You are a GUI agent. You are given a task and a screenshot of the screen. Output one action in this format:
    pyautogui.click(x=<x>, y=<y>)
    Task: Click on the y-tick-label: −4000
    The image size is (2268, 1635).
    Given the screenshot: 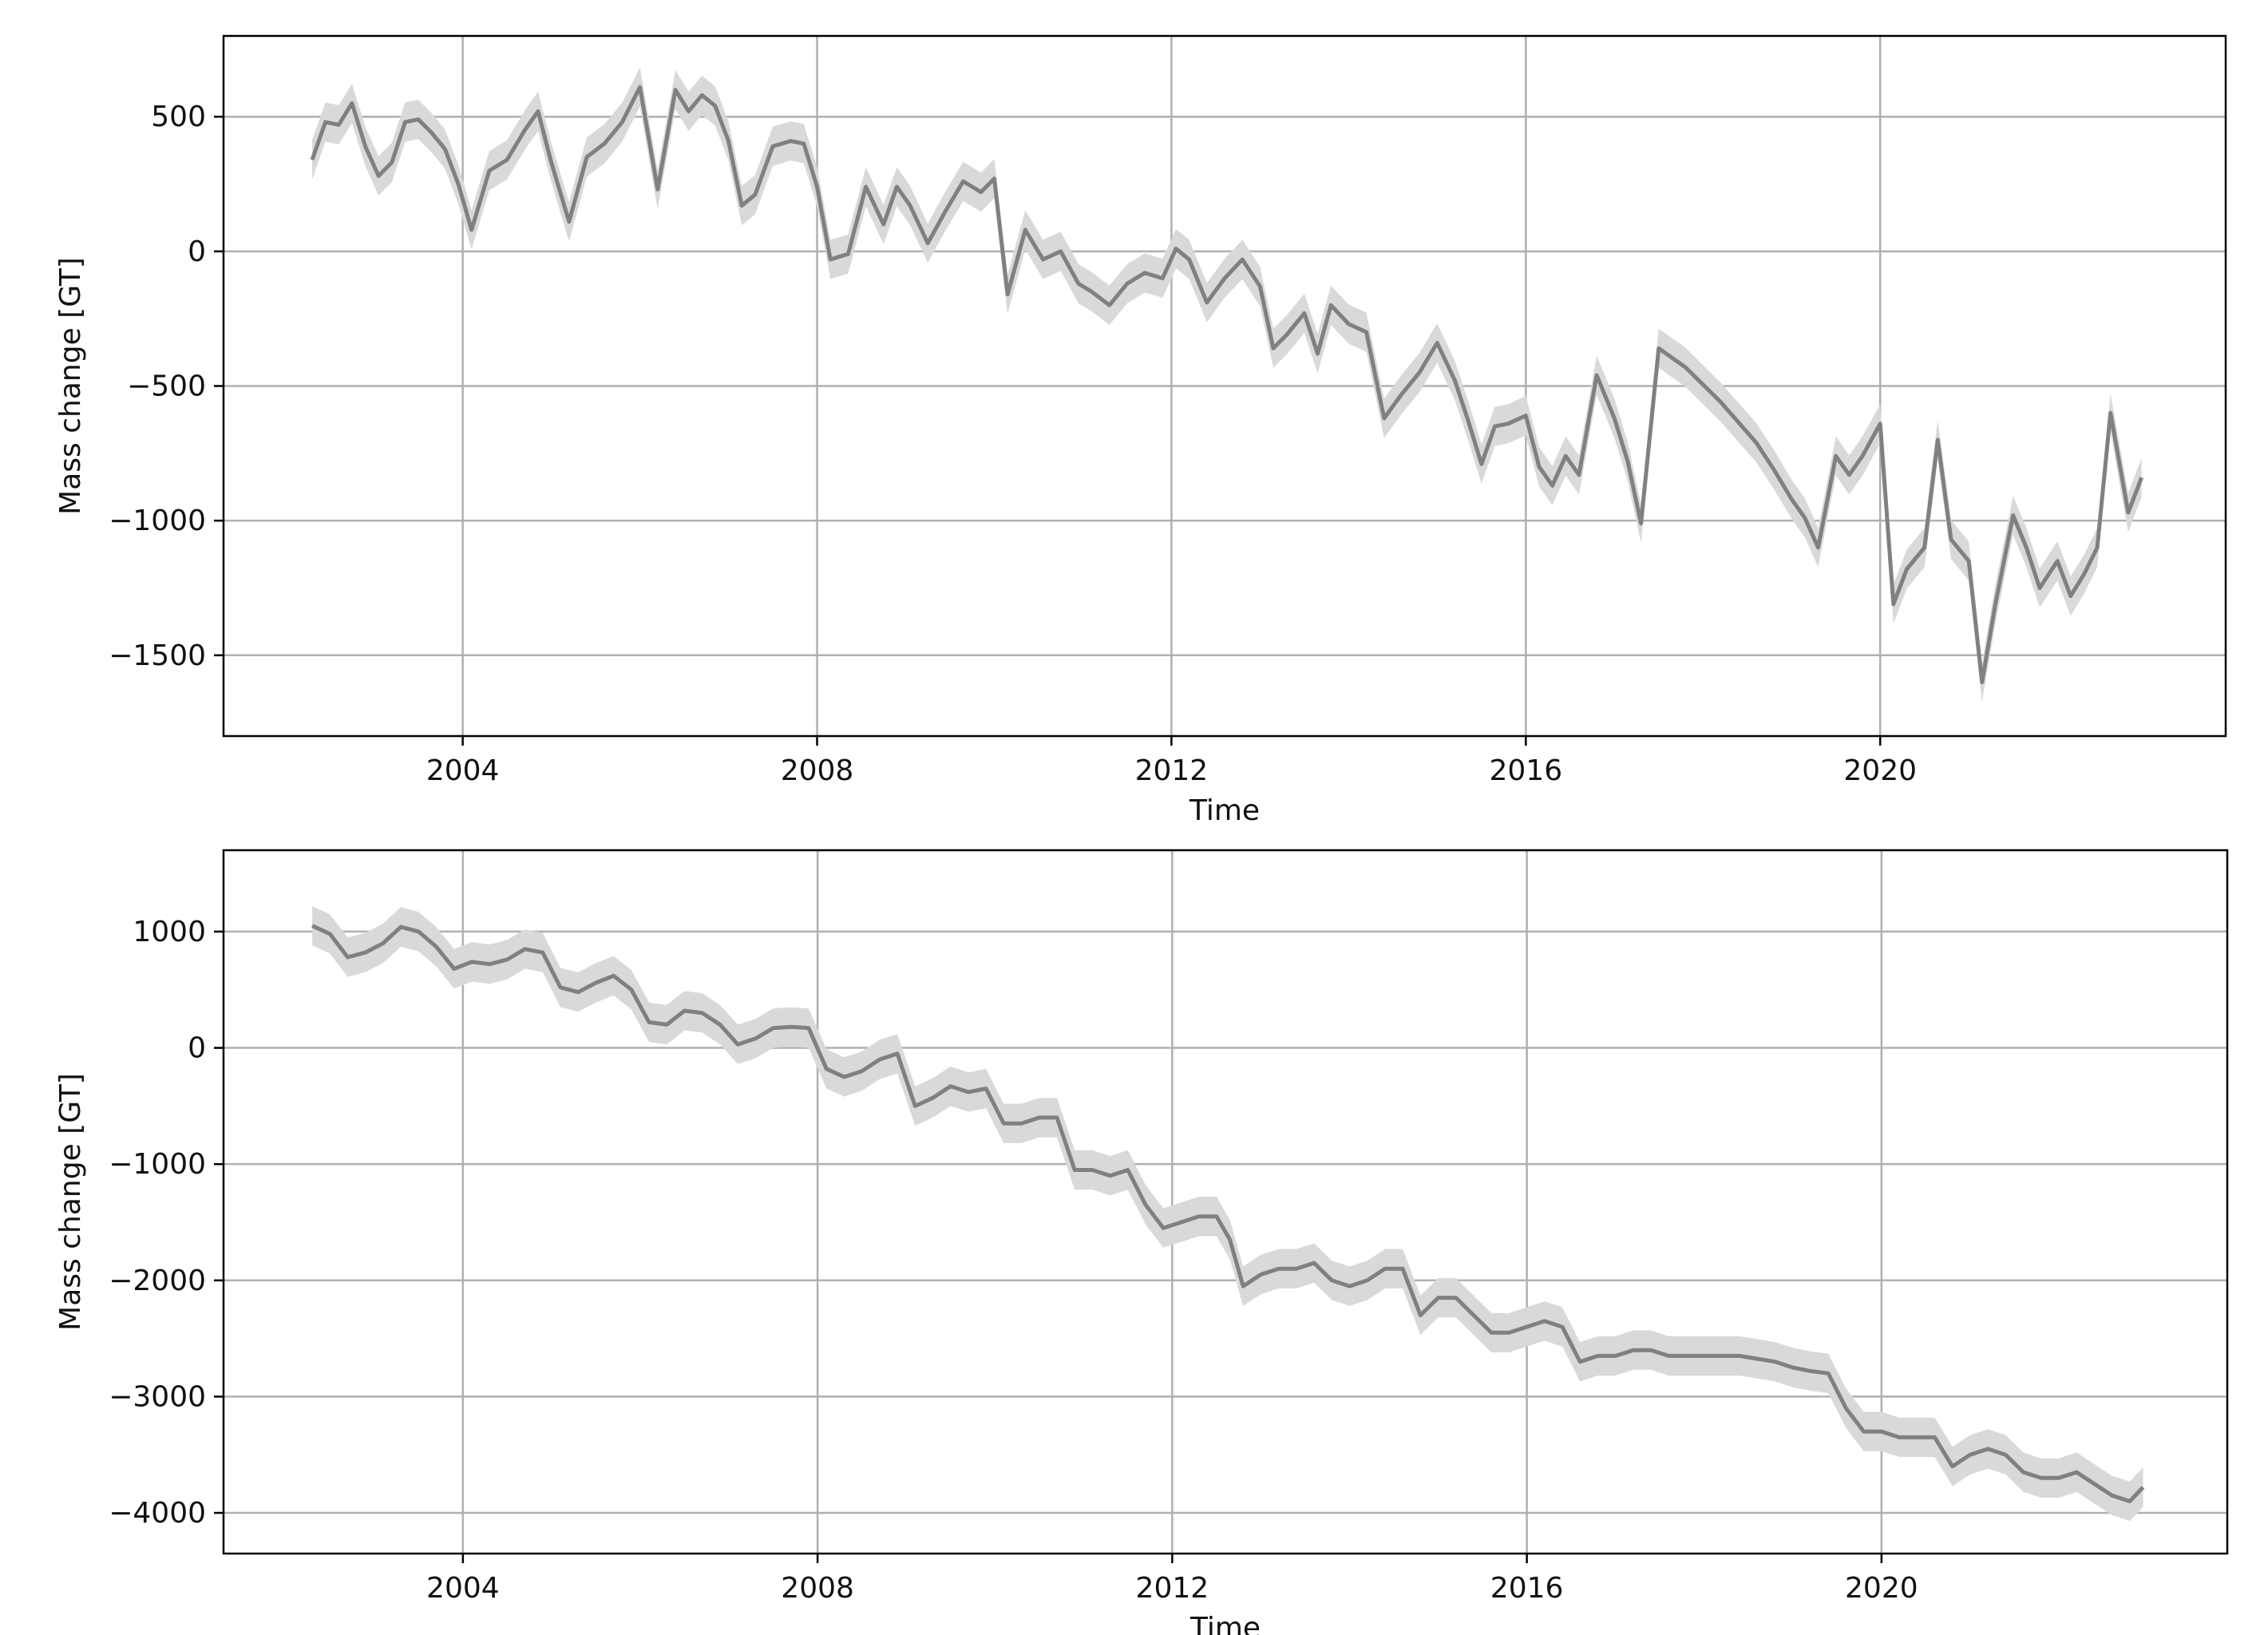 What is the action you would take?
    pyautogui.click(x=157, y=1513)
    